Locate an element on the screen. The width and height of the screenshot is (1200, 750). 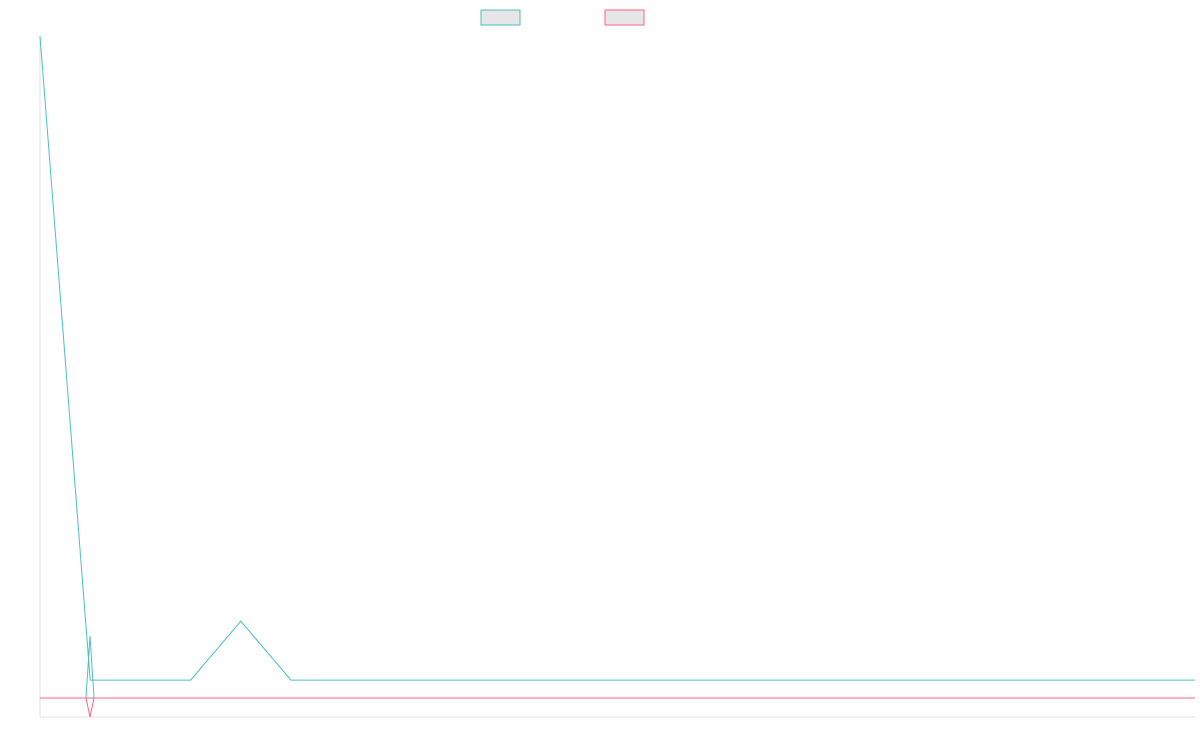
series-2-spike-mark is located at coordinates (90, 707).